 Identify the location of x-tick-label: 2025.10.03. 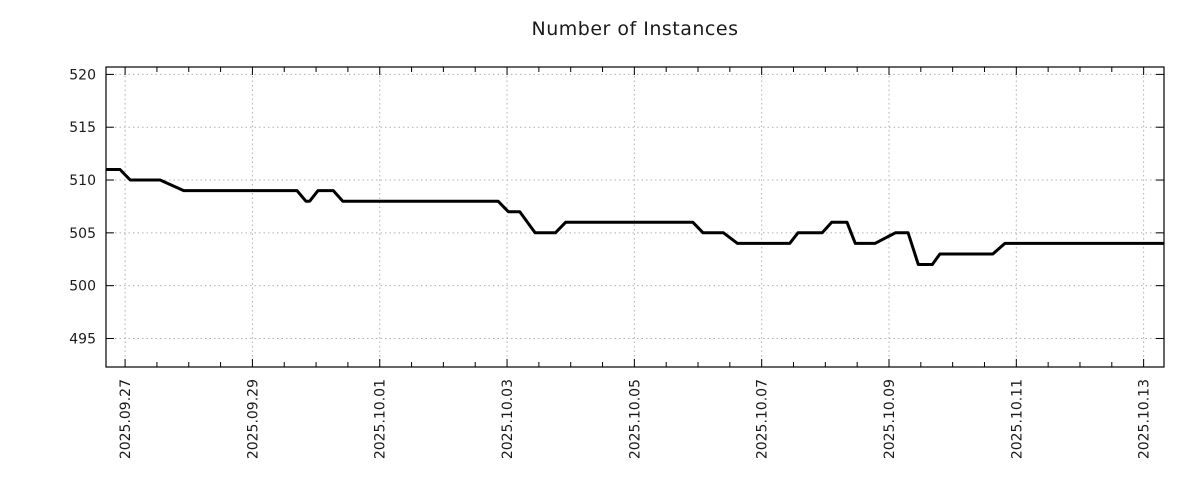
(508, 419).